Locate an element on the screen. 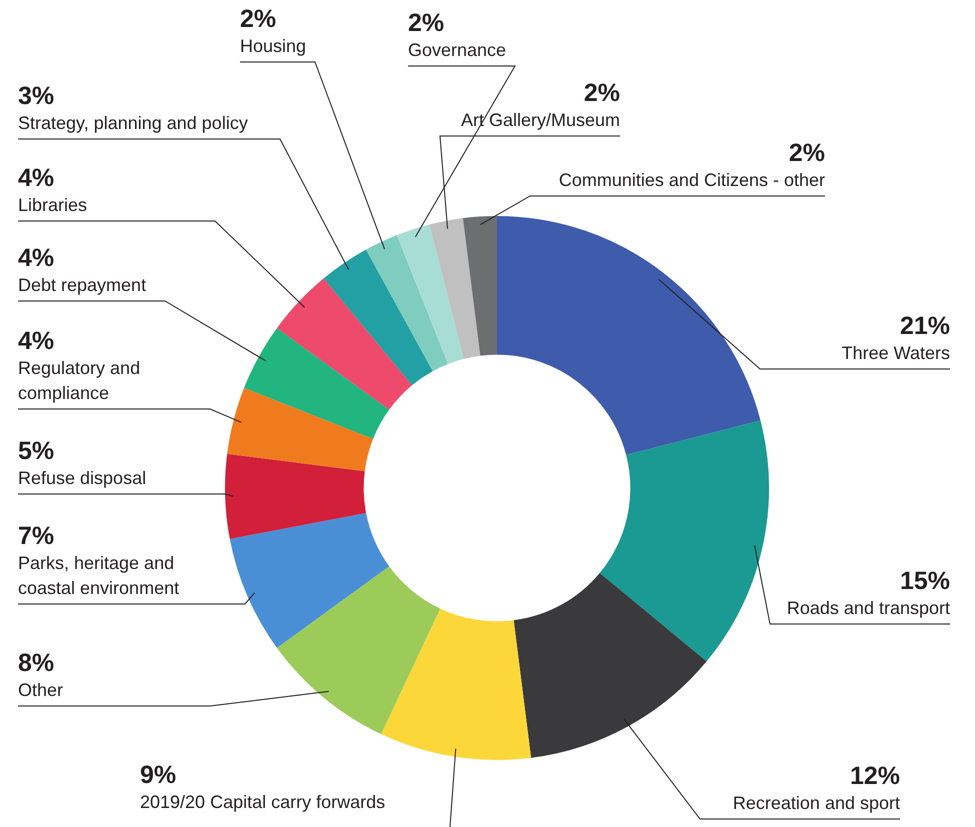  slice-label: Debt repayment is located at coordinates (82, 285).